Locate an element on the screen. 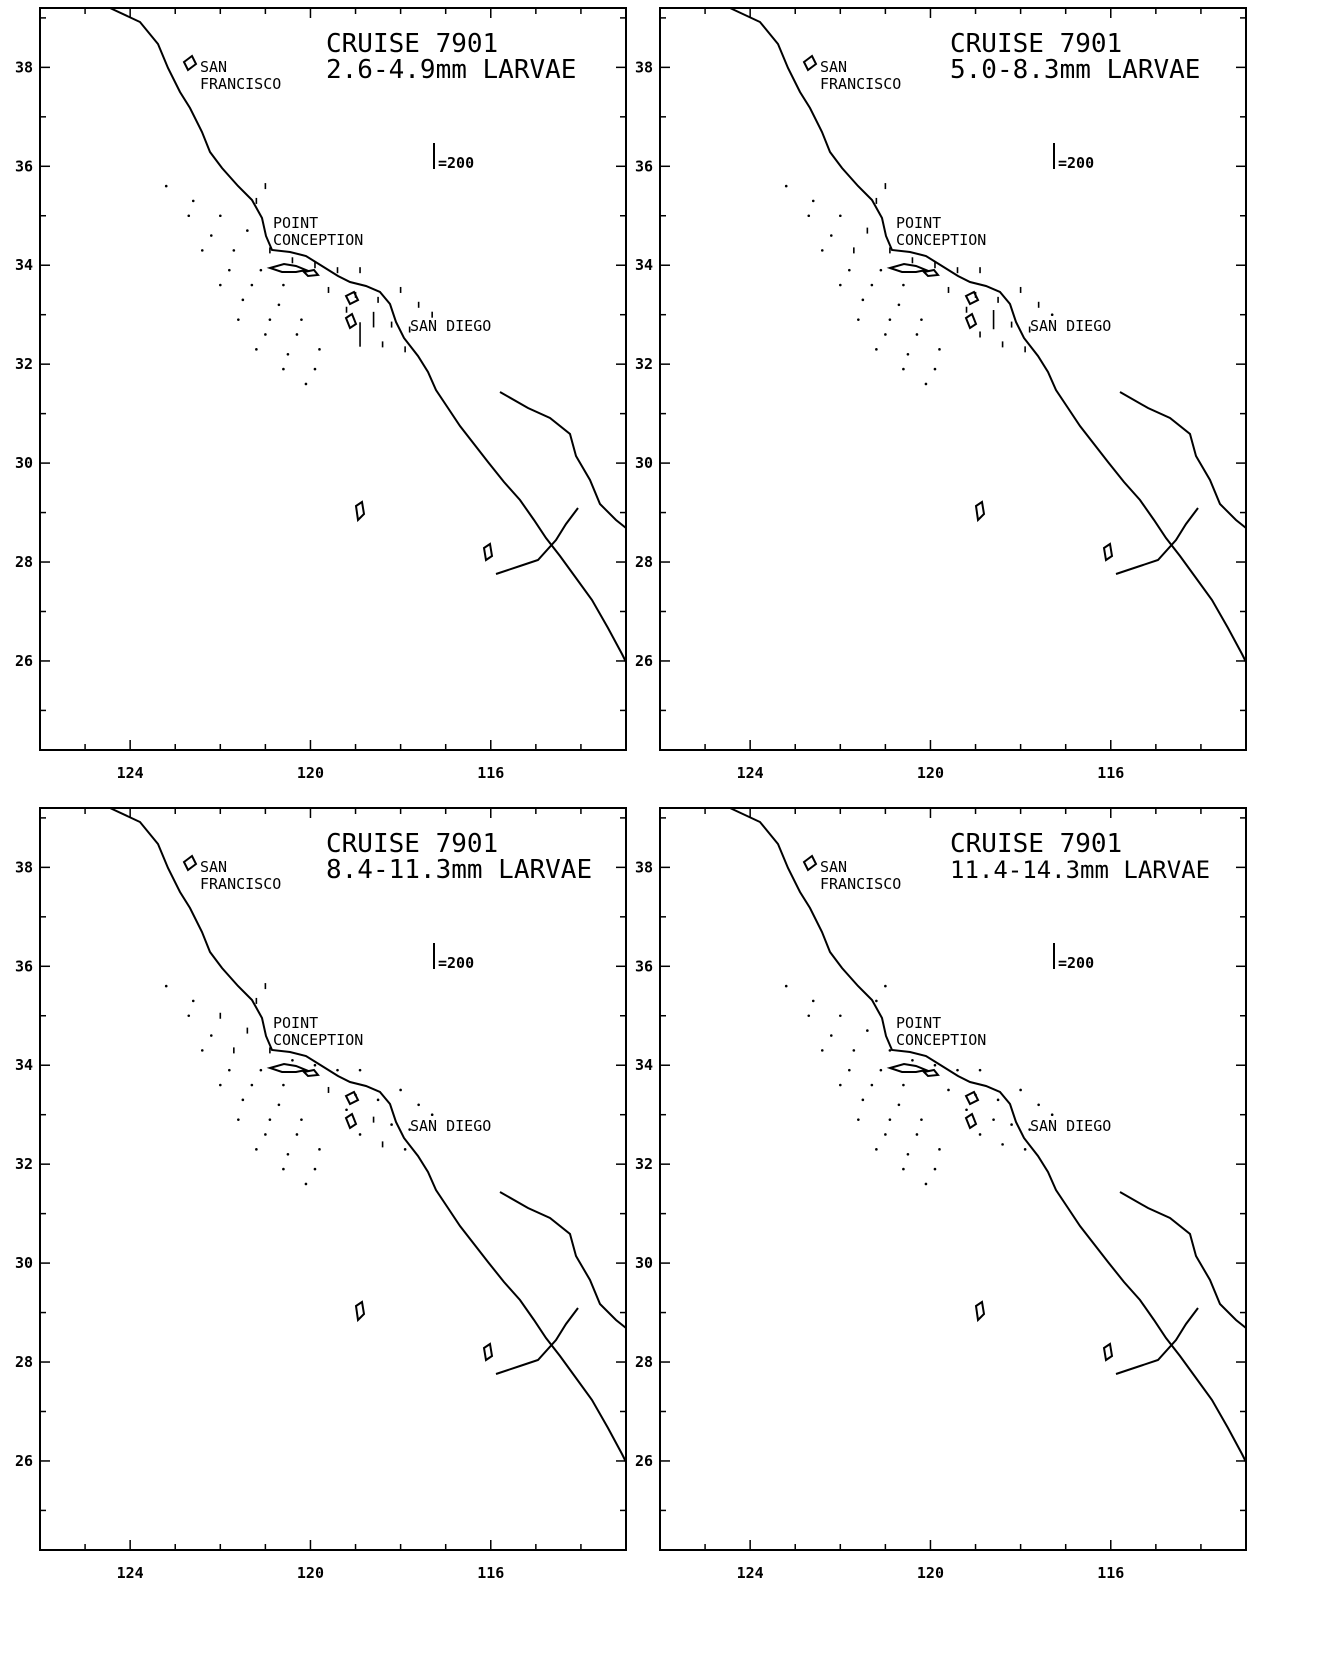 This screenshot has height=1671, width=1339. label-san-diego: SAN DIEGO is located at coordinates (450, 1126).